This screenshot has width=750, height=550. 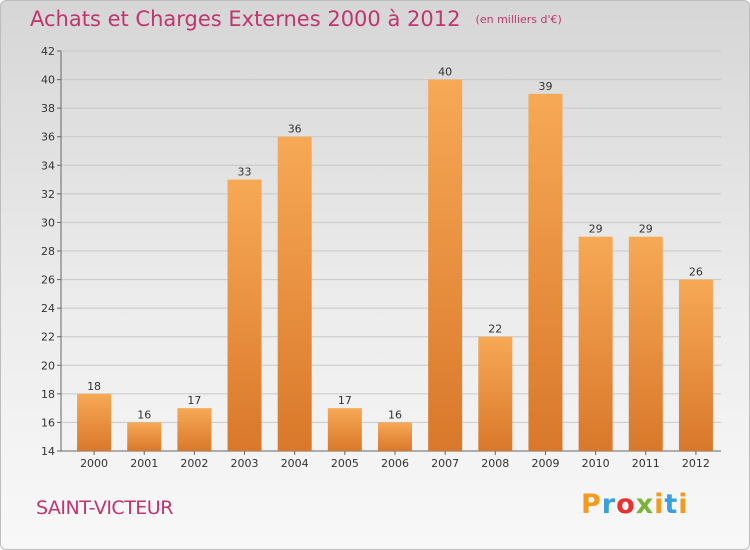 What do you see at coordinates (591, 504) in the screenshot?
I see `logo-letter: P` at bounding box center [591, 504].